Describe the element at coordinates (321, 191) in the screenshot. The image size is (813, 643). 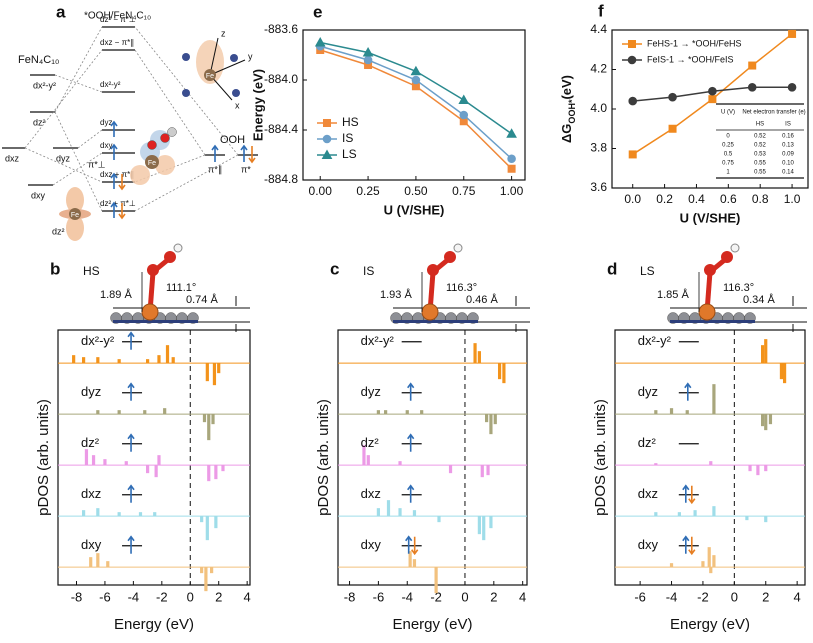
I see `x-tick-label: 0.00` at that location.